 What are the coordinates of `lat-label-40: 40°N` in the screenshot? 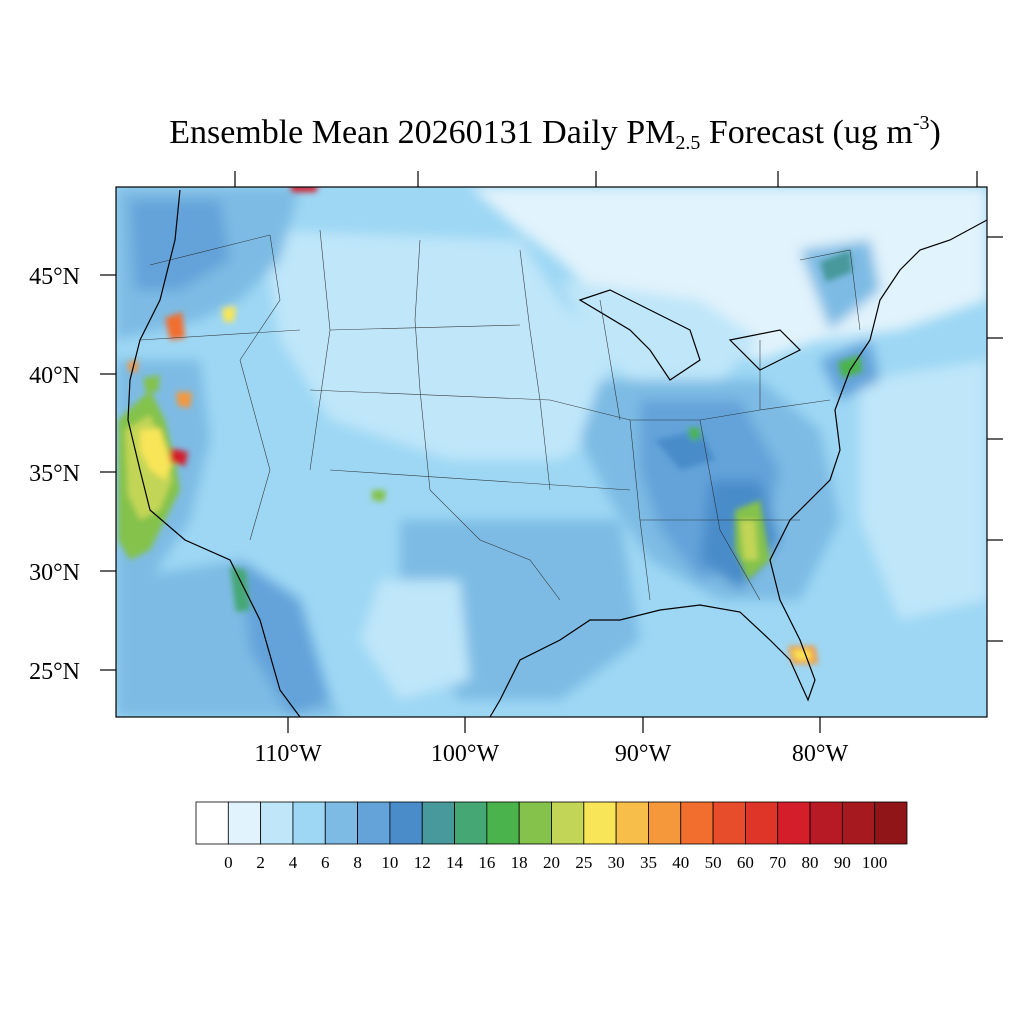 It's located at (54, 376).